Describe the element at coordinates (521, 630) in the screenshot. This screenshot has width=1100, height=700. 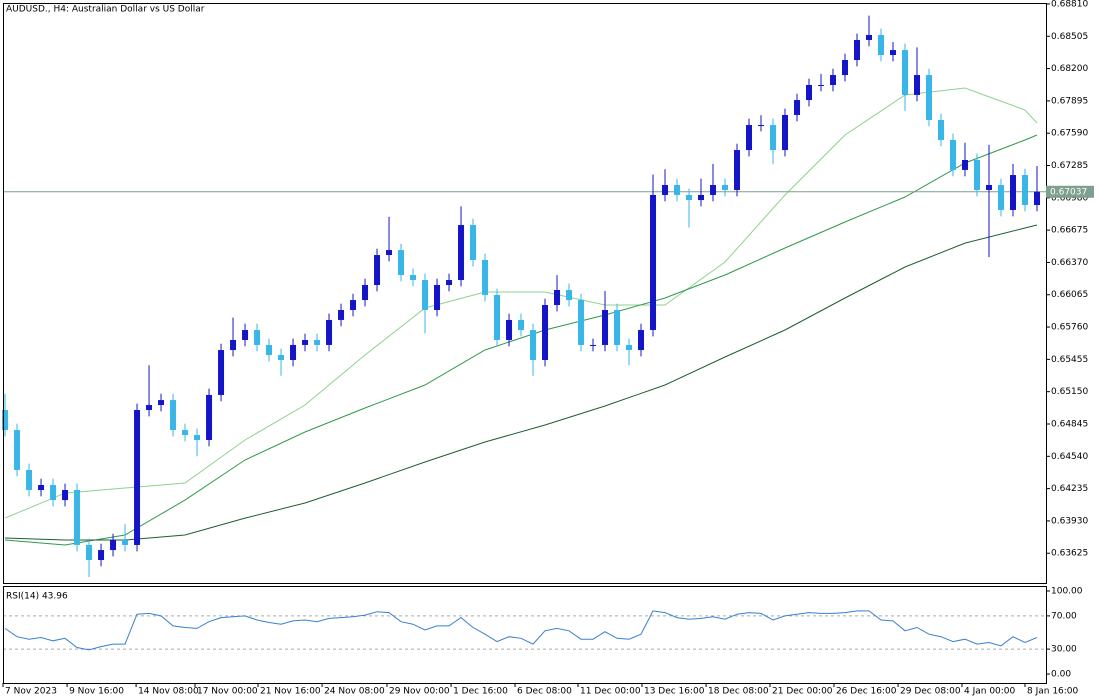
I see `rsi-line` at that location.